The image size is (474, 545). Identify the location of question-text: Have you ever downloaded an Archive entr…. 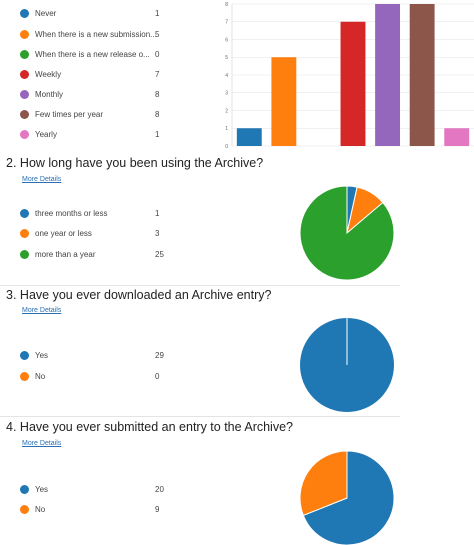
(145, 295).